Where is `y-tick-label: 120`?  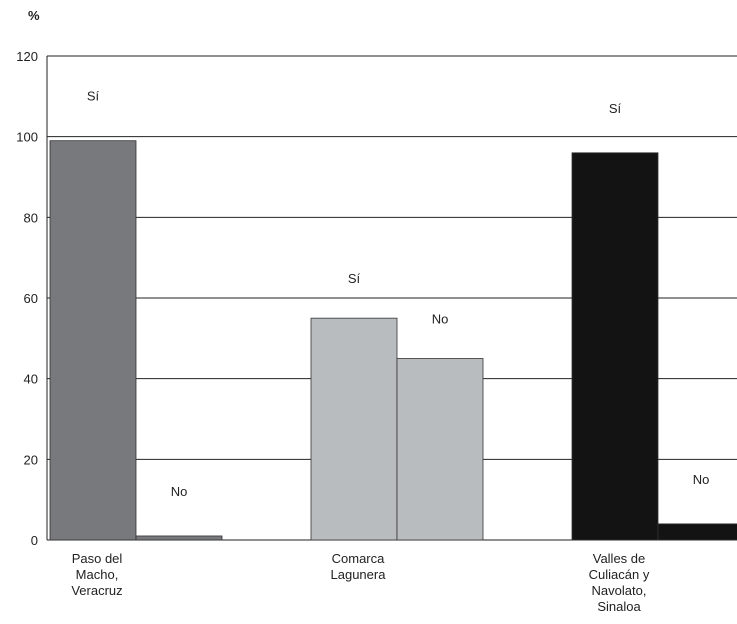
y-tick-label: 120 is located at coordinates (27, 56).